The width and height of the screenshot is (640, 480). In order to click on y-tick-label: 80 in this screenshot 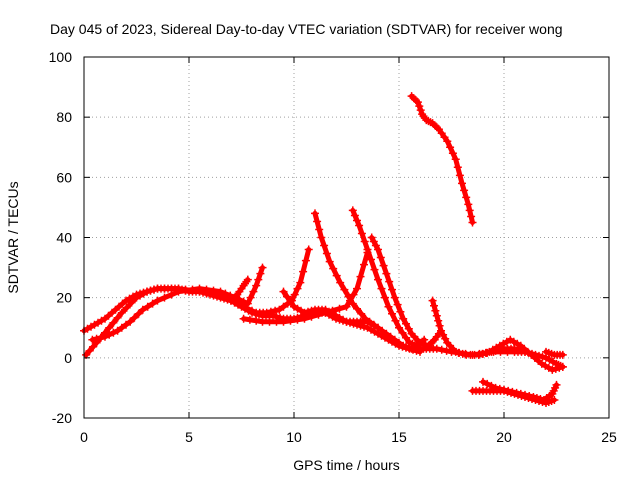, I will do `click(64, 117)`.